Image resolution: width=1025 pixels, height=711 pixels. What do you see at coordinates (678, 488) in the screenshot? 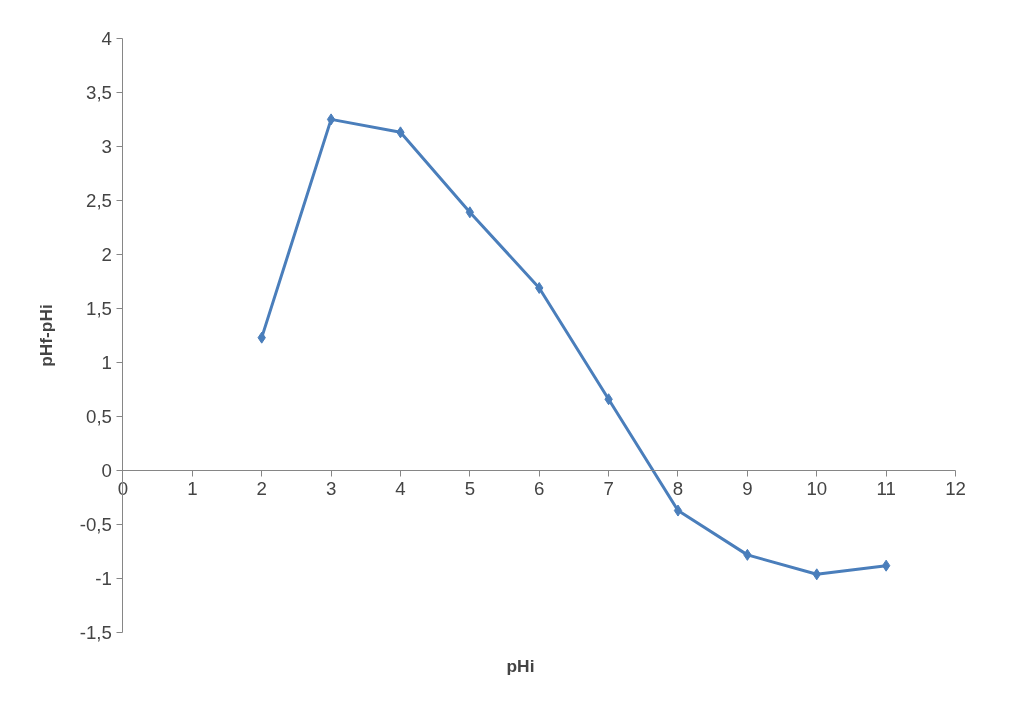
I see `x-tick-label: 8` at bounding box center [678, 488].